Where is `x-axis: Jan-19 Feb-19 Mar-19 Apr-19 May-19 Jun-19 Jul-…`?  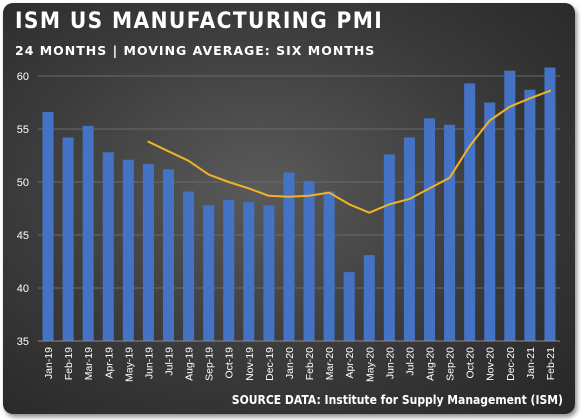 x-axis: Jan-19 Feb-19 Mar-19 Apr-19 May-19 Jun-19 Jul-… is located at coordinates (299, 361).